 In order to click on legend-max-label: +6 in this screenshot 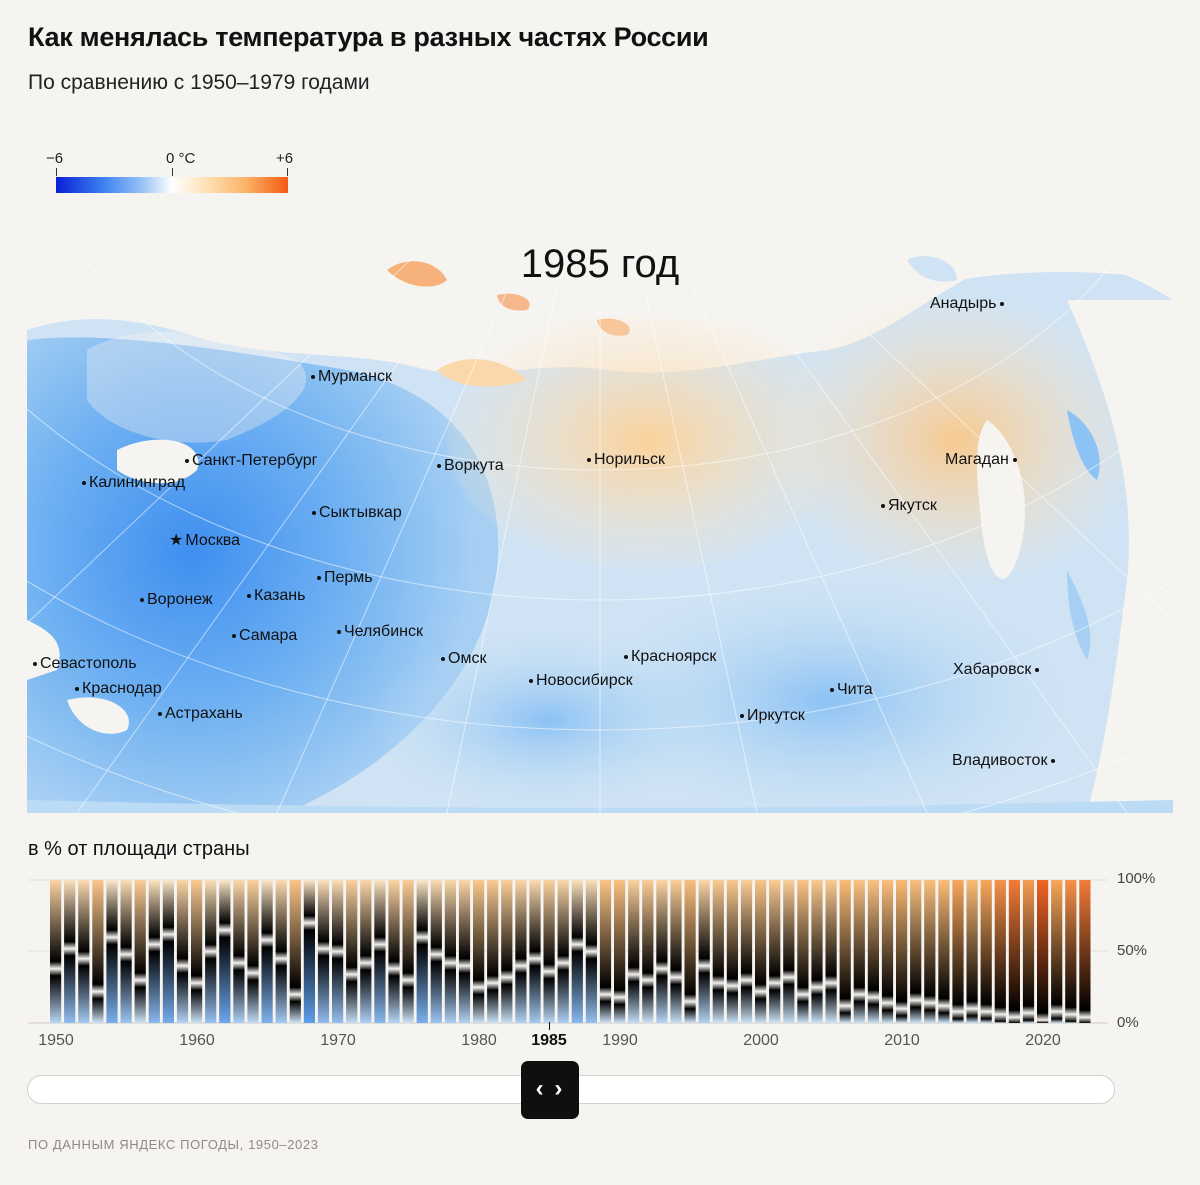, I will do `click(285, 158)`.